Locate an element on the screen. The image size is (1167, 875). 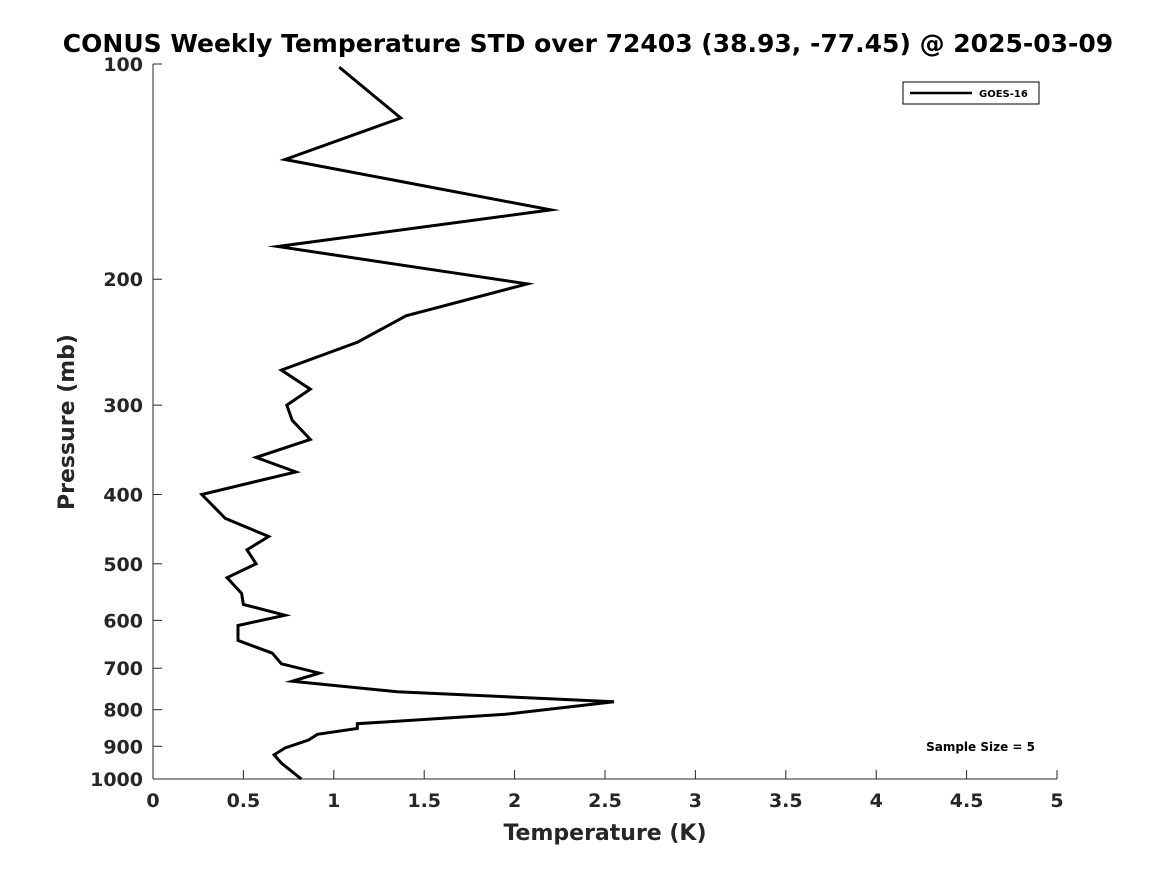
y-tick-label: 900 is located at coordinates (123, 747).